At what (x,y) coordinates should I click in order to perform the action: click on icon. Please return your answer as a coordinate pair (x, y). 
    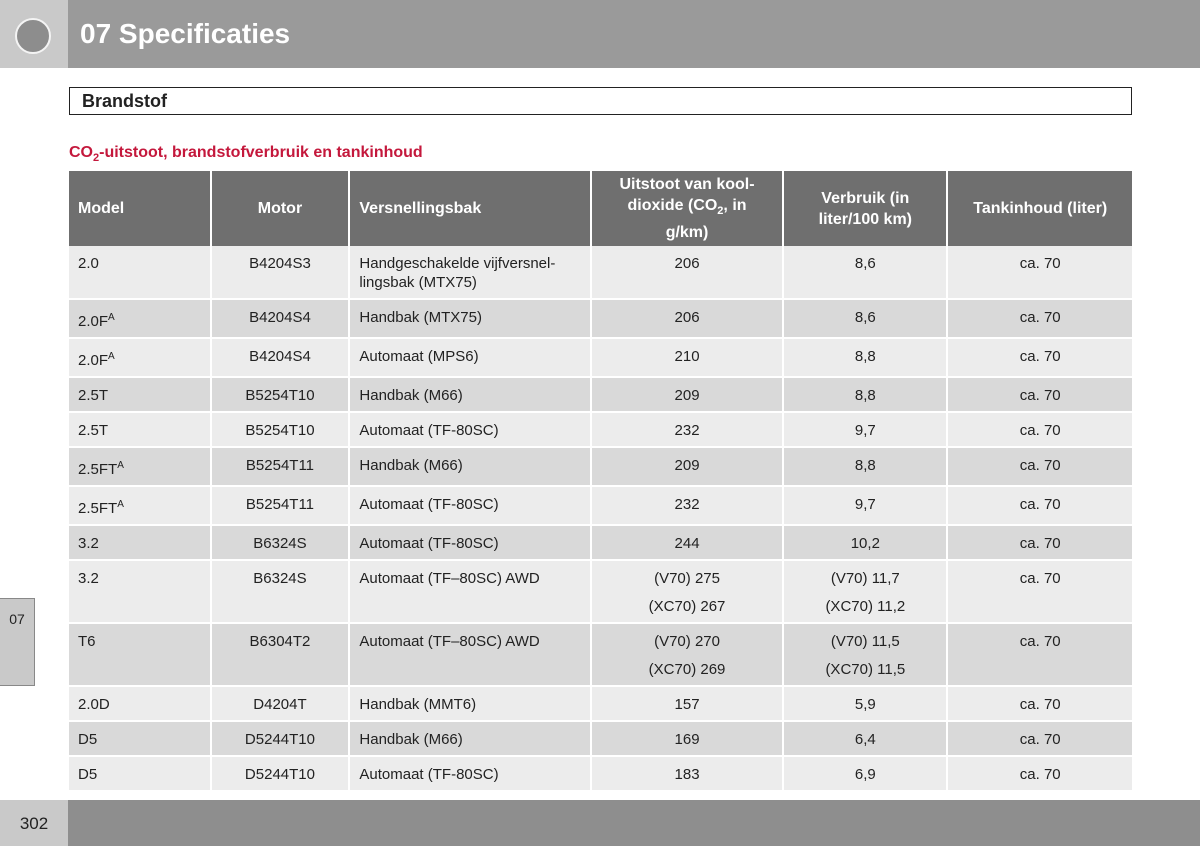
    Looking at the image, I should click on (33, 36).